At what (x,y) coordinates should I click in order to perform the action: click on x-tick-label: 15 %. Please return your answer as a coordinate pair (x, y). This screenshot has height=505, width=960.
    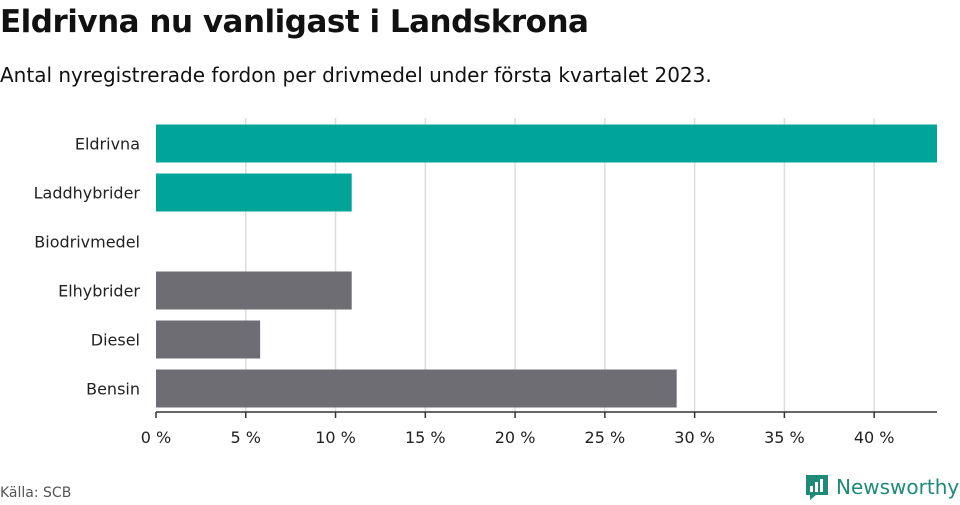
    Looking at the image, I should click on (425, 437).